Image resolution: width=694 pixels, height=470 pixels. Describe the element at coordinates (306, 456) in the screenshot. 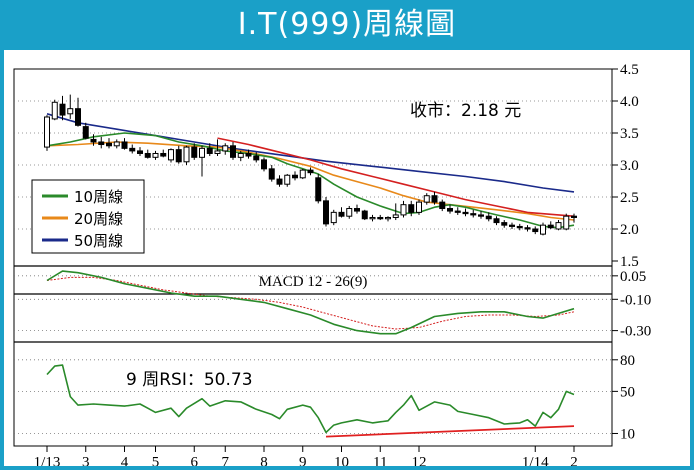

I see `x-axis-ticks: 1/13 3 4 5 6 7 8 9 10 11 12 1/14 2` at that location.